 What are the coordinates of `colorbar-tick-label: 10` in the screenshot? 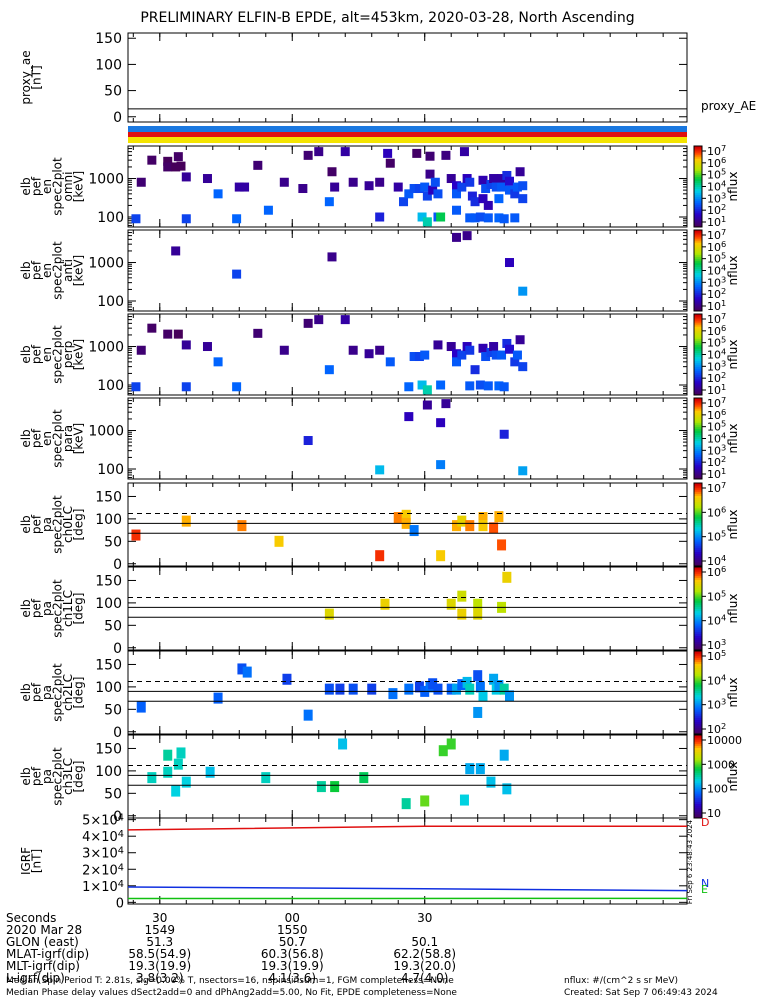 It's located at (714, 813).